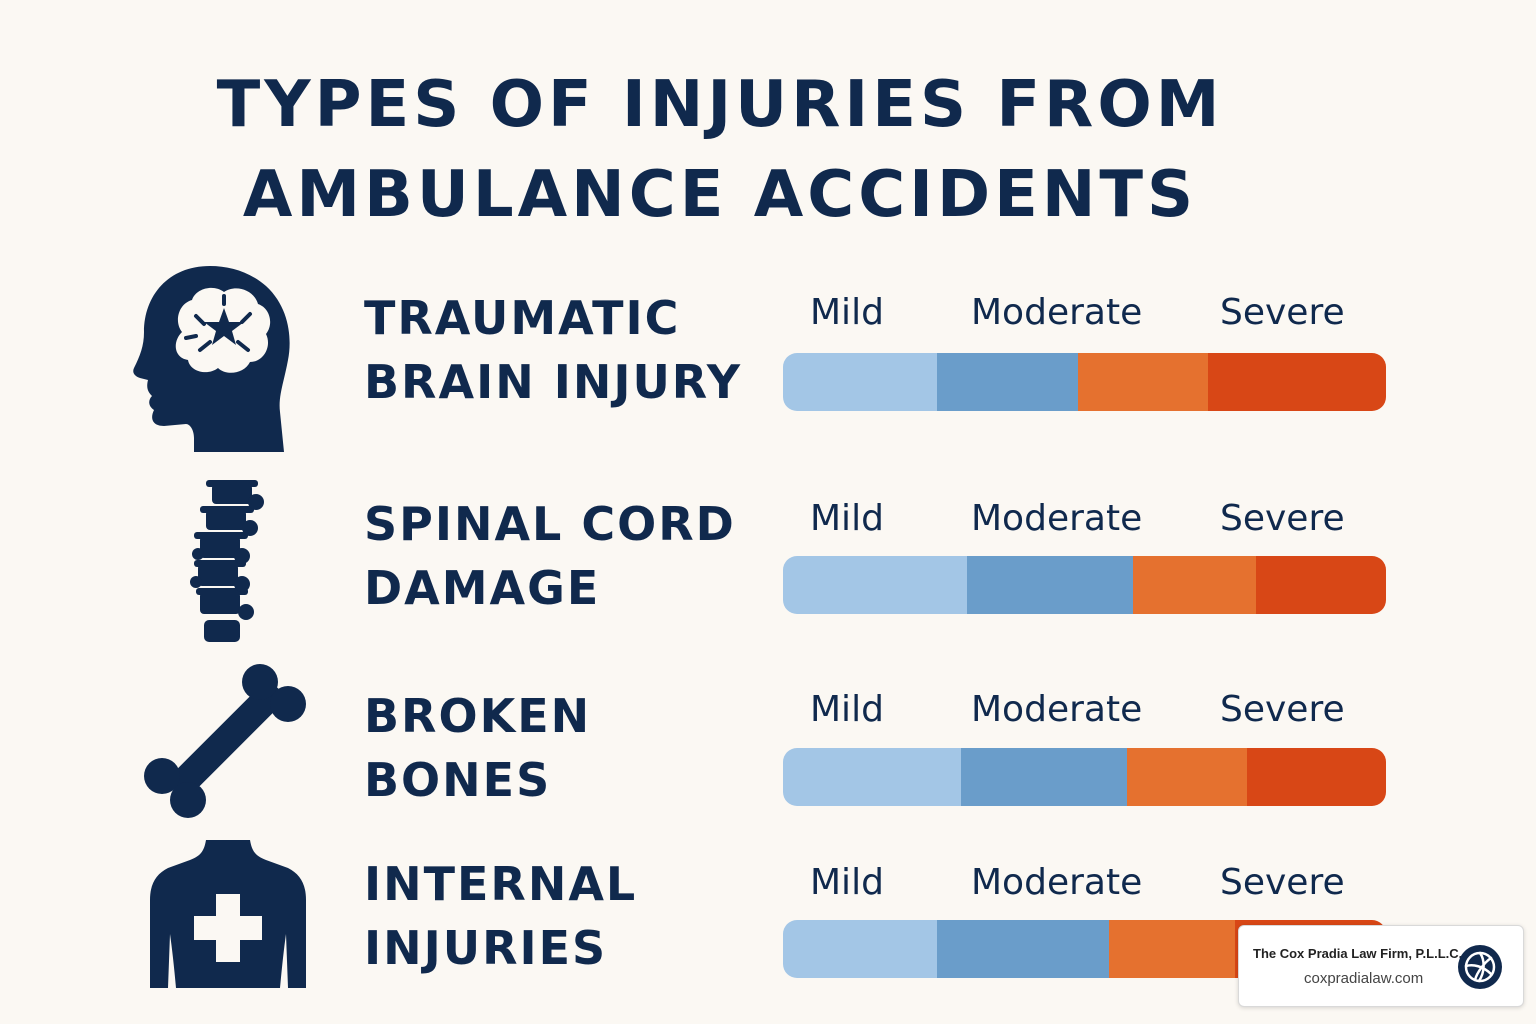 The image size is (1536, 1024). I want to click on torso-cross-icon, so click(228, 913).